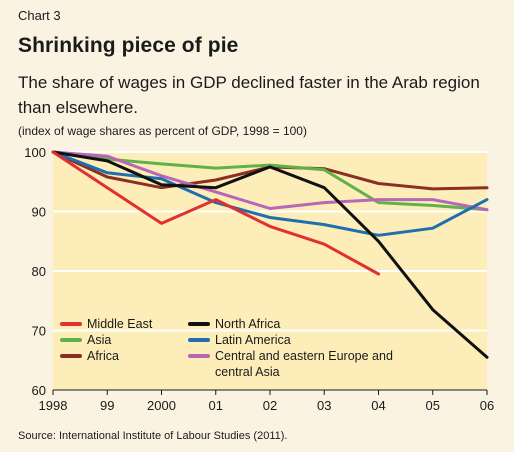  What do you see at coordinates (378, 405) in the screenshot?
I see `x-tick-label: 04` at bounding box center [378, 405].